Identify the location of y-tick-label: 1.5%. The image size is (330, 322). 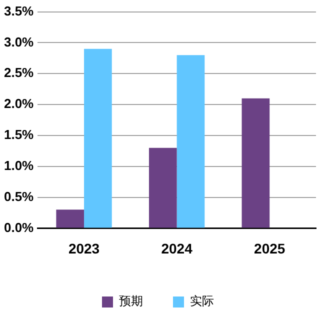
(19, 134).